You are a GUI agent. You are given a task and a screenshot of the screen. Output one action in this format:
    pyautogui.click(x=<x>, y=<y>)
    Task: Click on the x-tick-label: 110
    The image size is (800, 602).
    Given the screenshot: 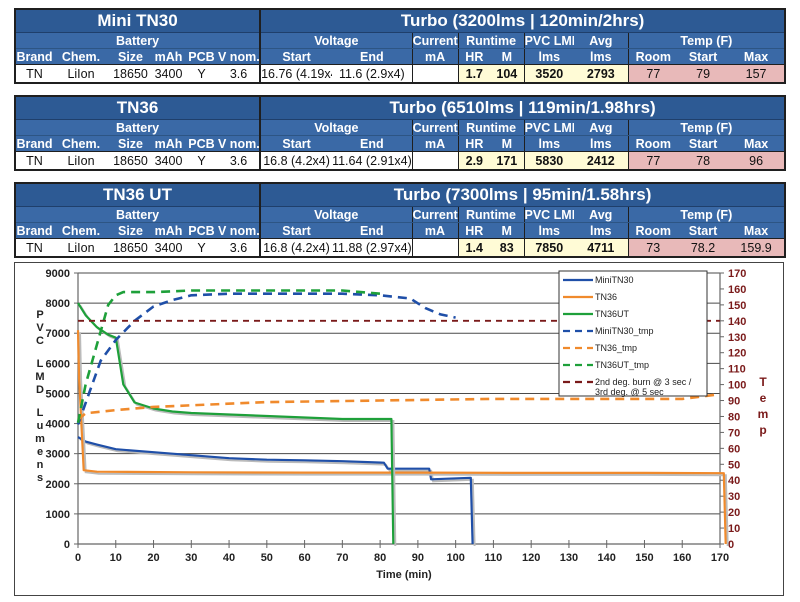 What is the action you would take?
    pyautogui.click(x=494, y=558)
    